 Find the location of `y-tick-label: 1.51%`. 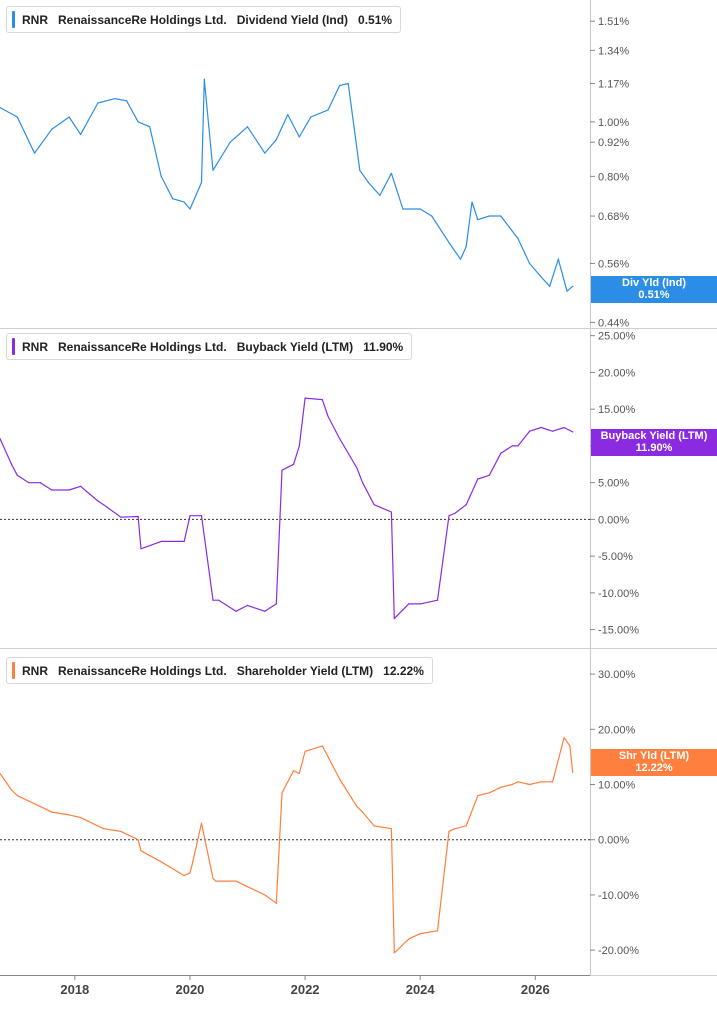

y-tick-label: 1.51% is located at coordinates (613, 22).